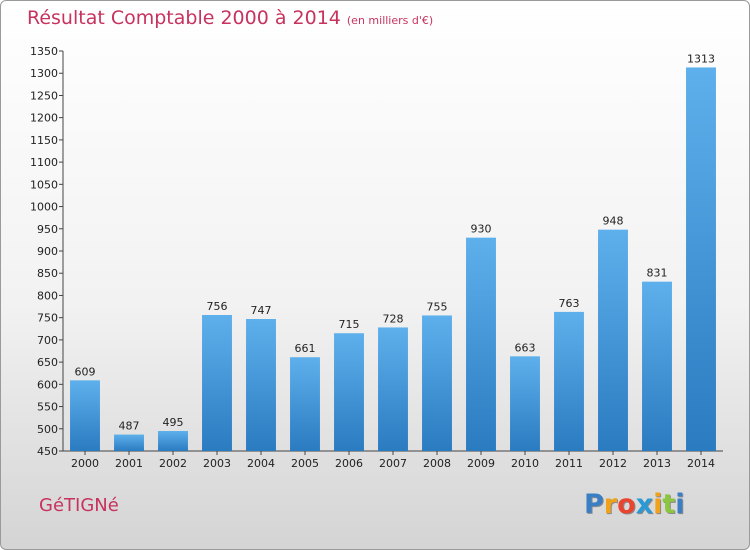  I want to click on chart-subtitle: (en milliers d'€), so click(390, 20).